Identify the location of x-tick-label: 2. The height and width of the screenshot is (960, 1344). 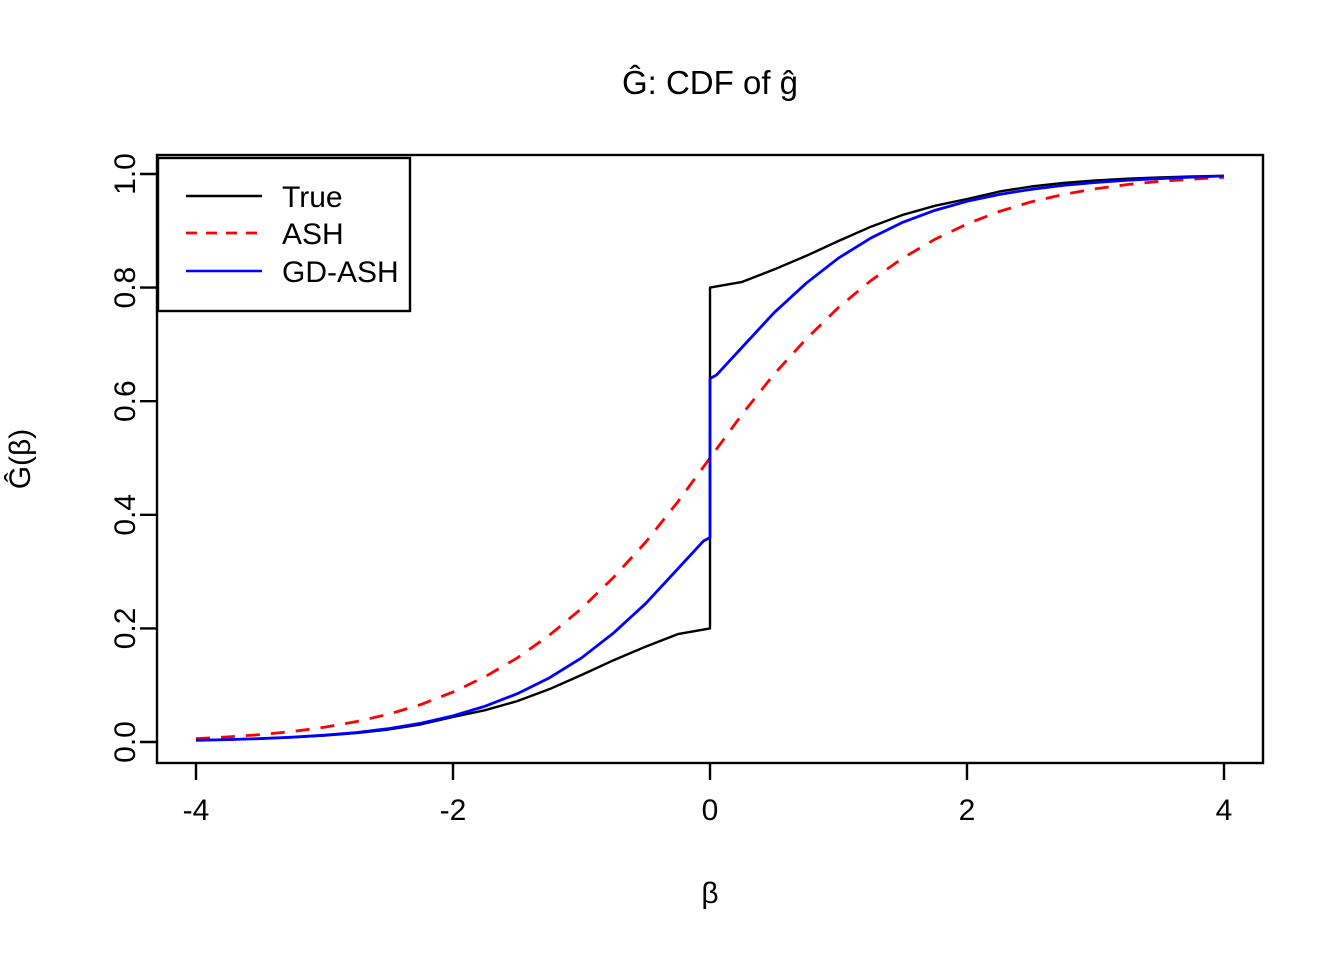
(967, 810).